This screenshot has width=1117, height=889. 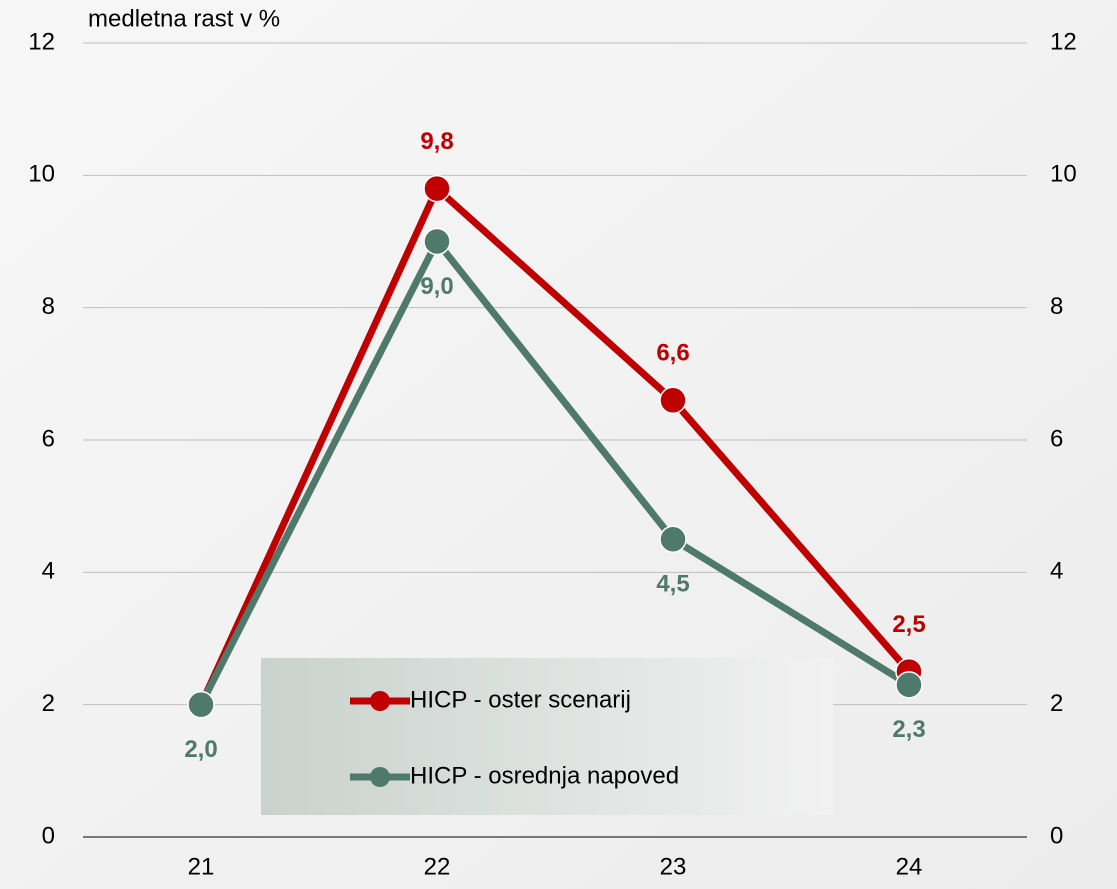 I want to click on y-axis-label: medletna rast v %, so click(x=184, y=18).